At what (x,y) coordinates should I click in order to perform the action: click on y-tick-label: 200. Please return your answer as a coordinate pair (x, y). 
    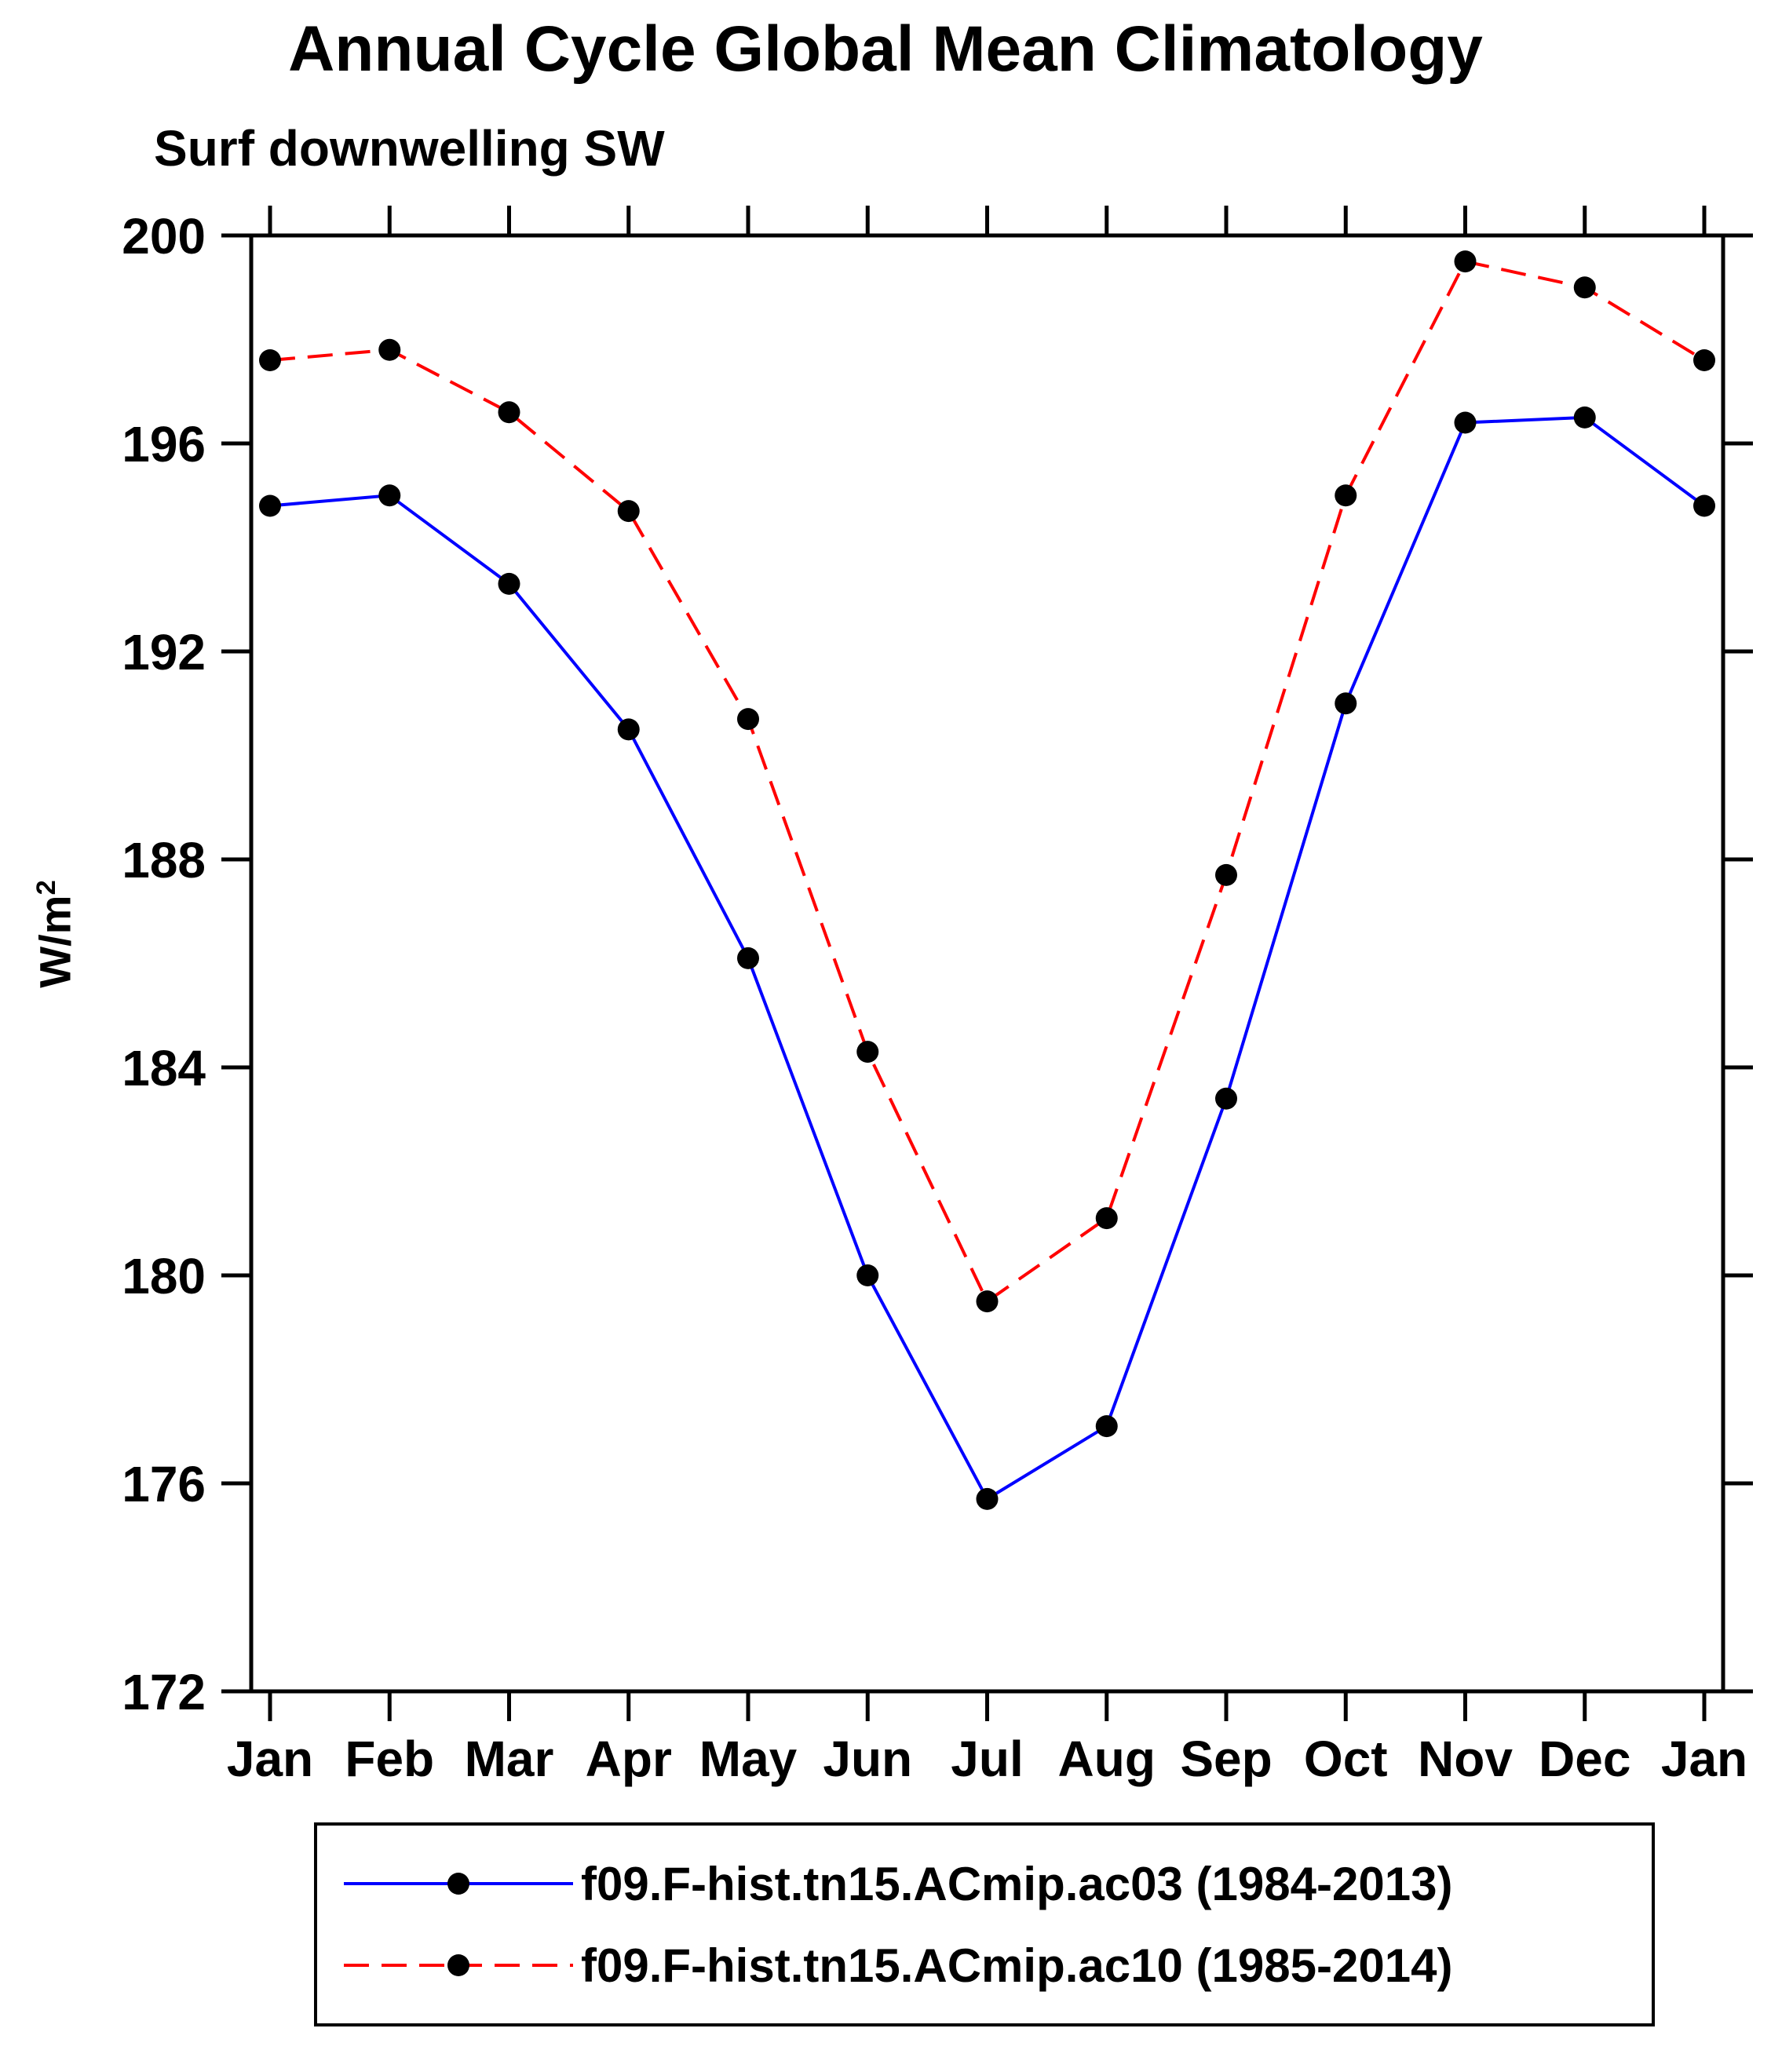
    Looking at the image, I should click on (164, 236).